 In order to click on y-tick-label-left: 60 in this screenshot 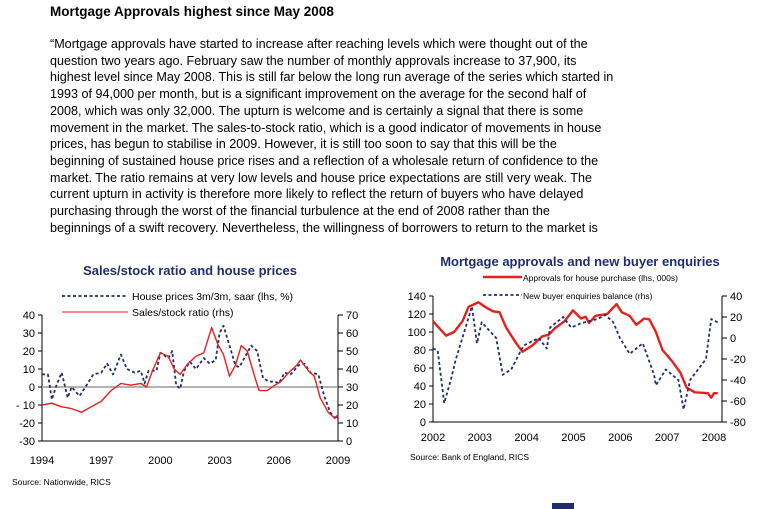, I will do `click(420, 369)`.